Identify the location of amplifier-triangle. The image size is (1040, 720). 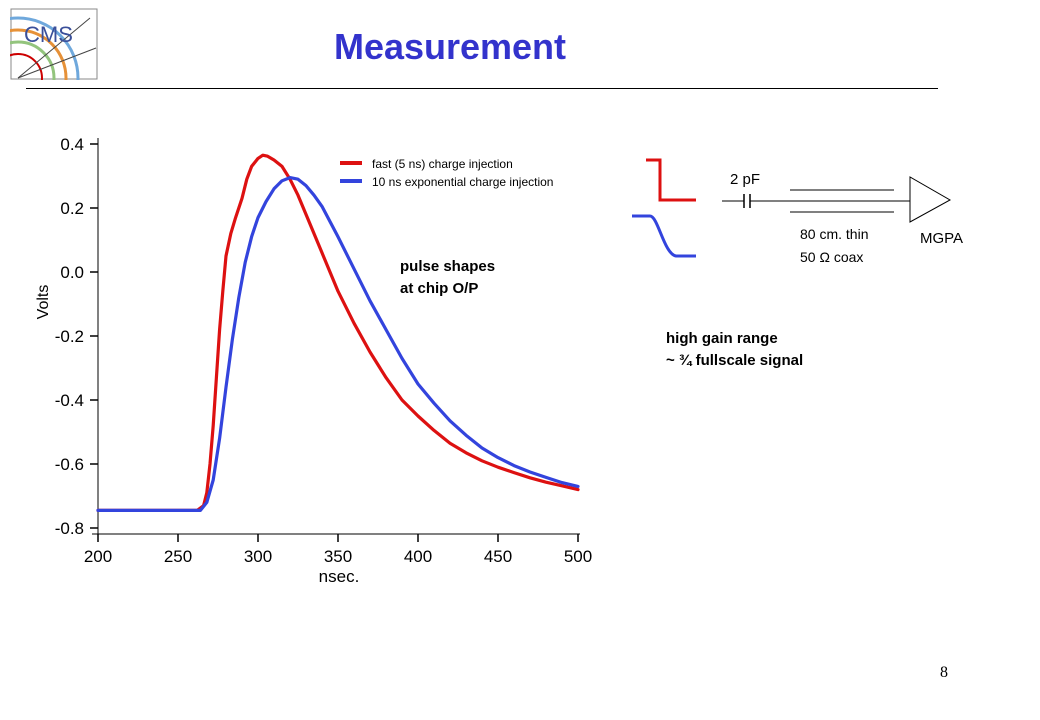
(930, 199).